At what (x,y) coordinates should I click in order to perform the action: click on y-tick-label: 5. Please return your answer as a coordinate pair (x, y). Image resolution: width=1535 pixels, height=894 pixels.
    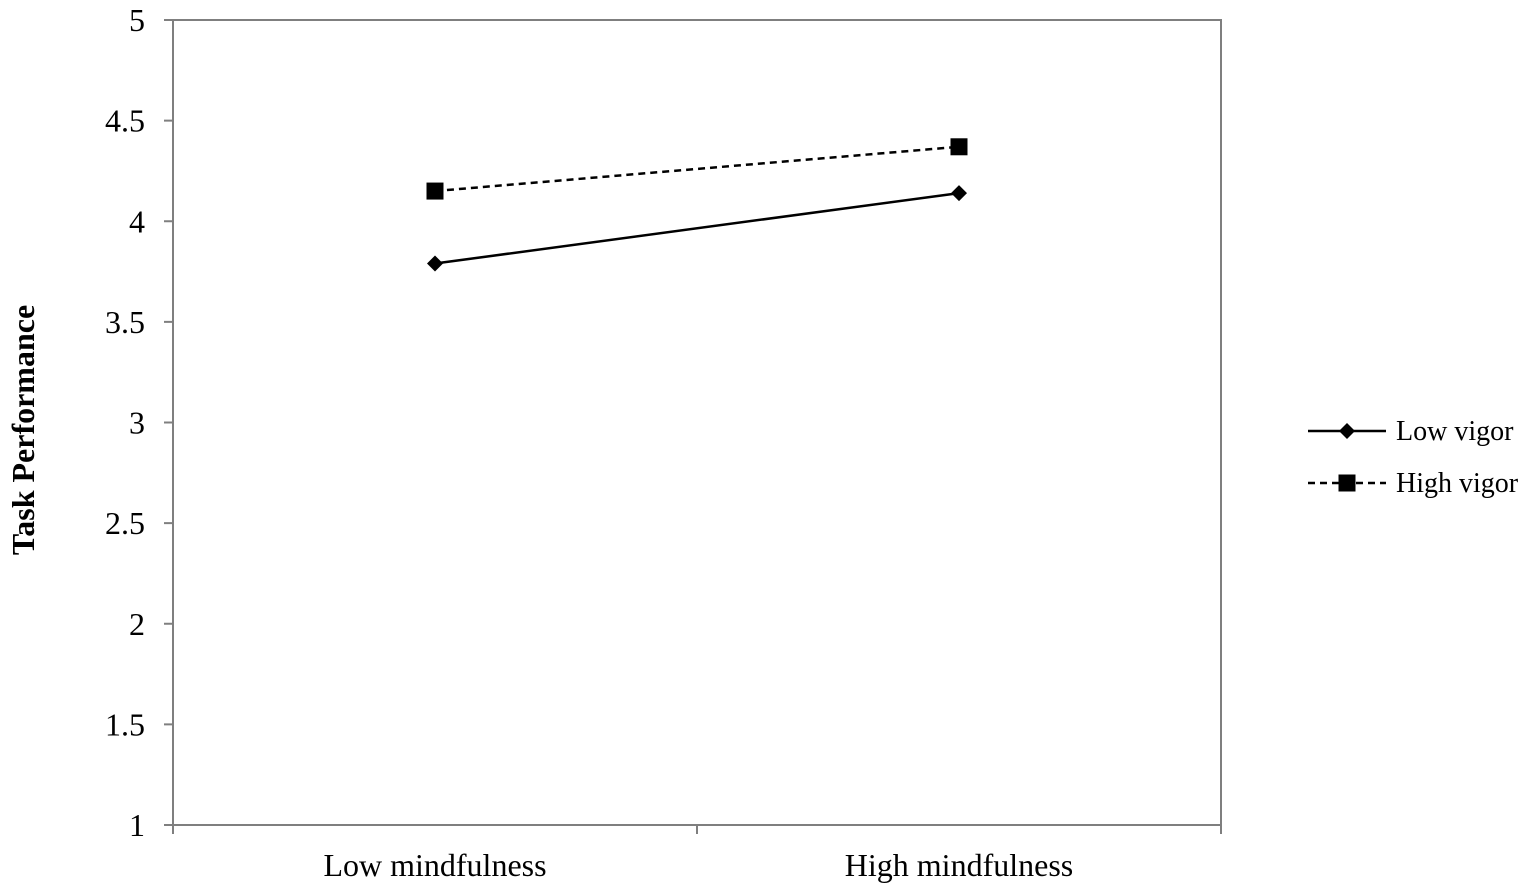
    Looking at the image, I should click on (137, 20).